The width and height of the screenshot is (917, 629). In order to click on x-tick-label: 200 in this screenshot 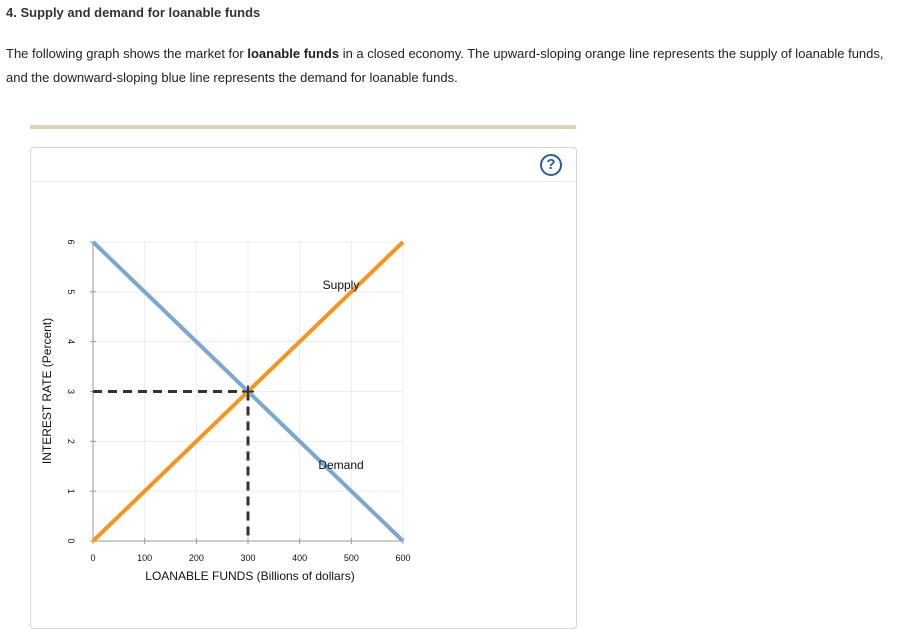, I will do `click(196, 558)`.